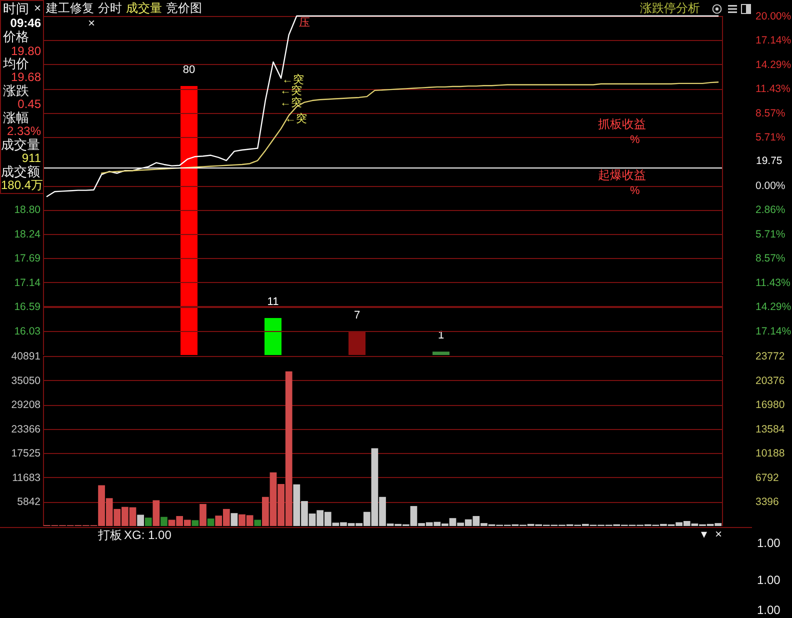 This screenshot has height=618, width=792. Describe the element at coordinates (189, 70) in the screenshot. I see `data-label: 80` at that location.